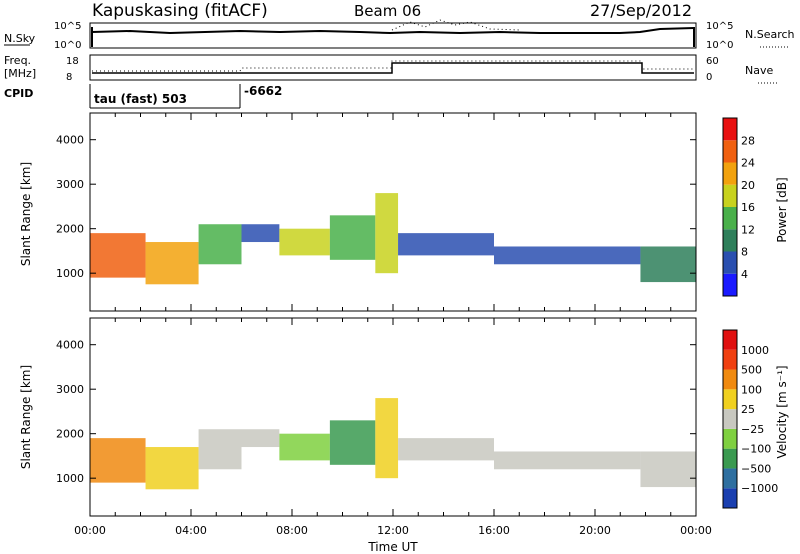 This screenshot has height=554, width=800. What do you see at coordinates (712, 61) in the screenshot?
I see `nave-tick-top: 60` at bounding box center [712, 61].